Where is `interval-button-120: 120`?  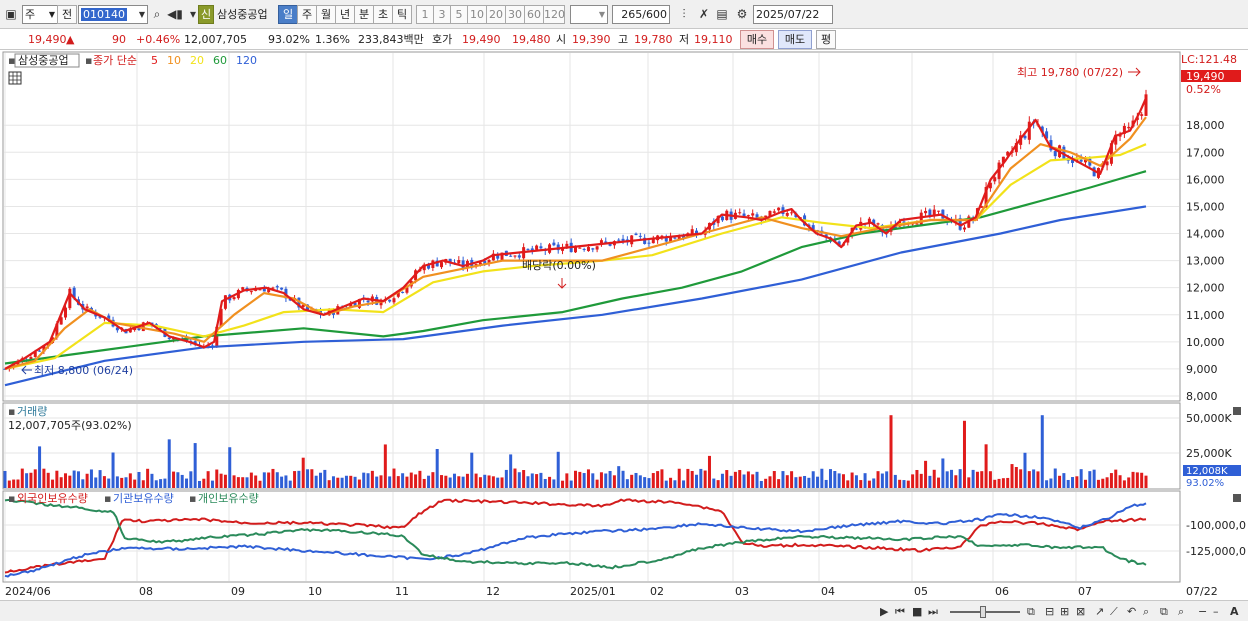
interval-button-120: 120 is located at coordinates (554, 14).